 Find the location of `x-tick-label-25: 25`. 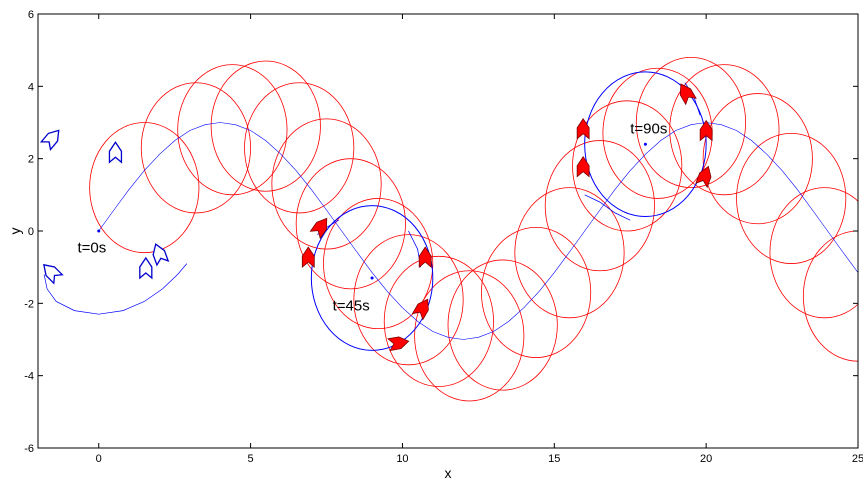

x-tick-label-25: 25 is located at coordinates (857, 459).